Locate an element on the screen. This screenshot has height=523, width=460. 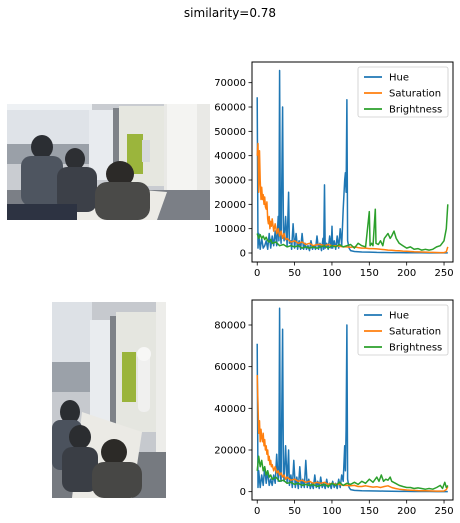
y-tick-label: 30000 is located at coordinates (230, 181).